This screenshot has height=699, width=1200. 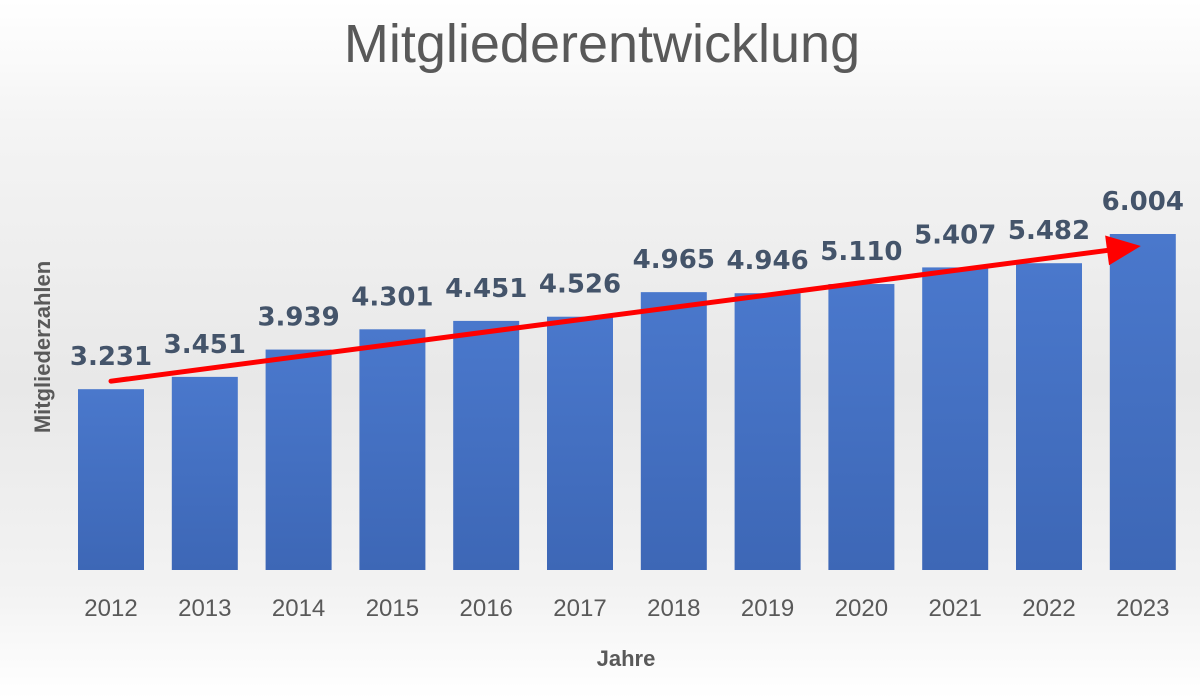 I want to click on bar-2015, so click(x=392, y=449).